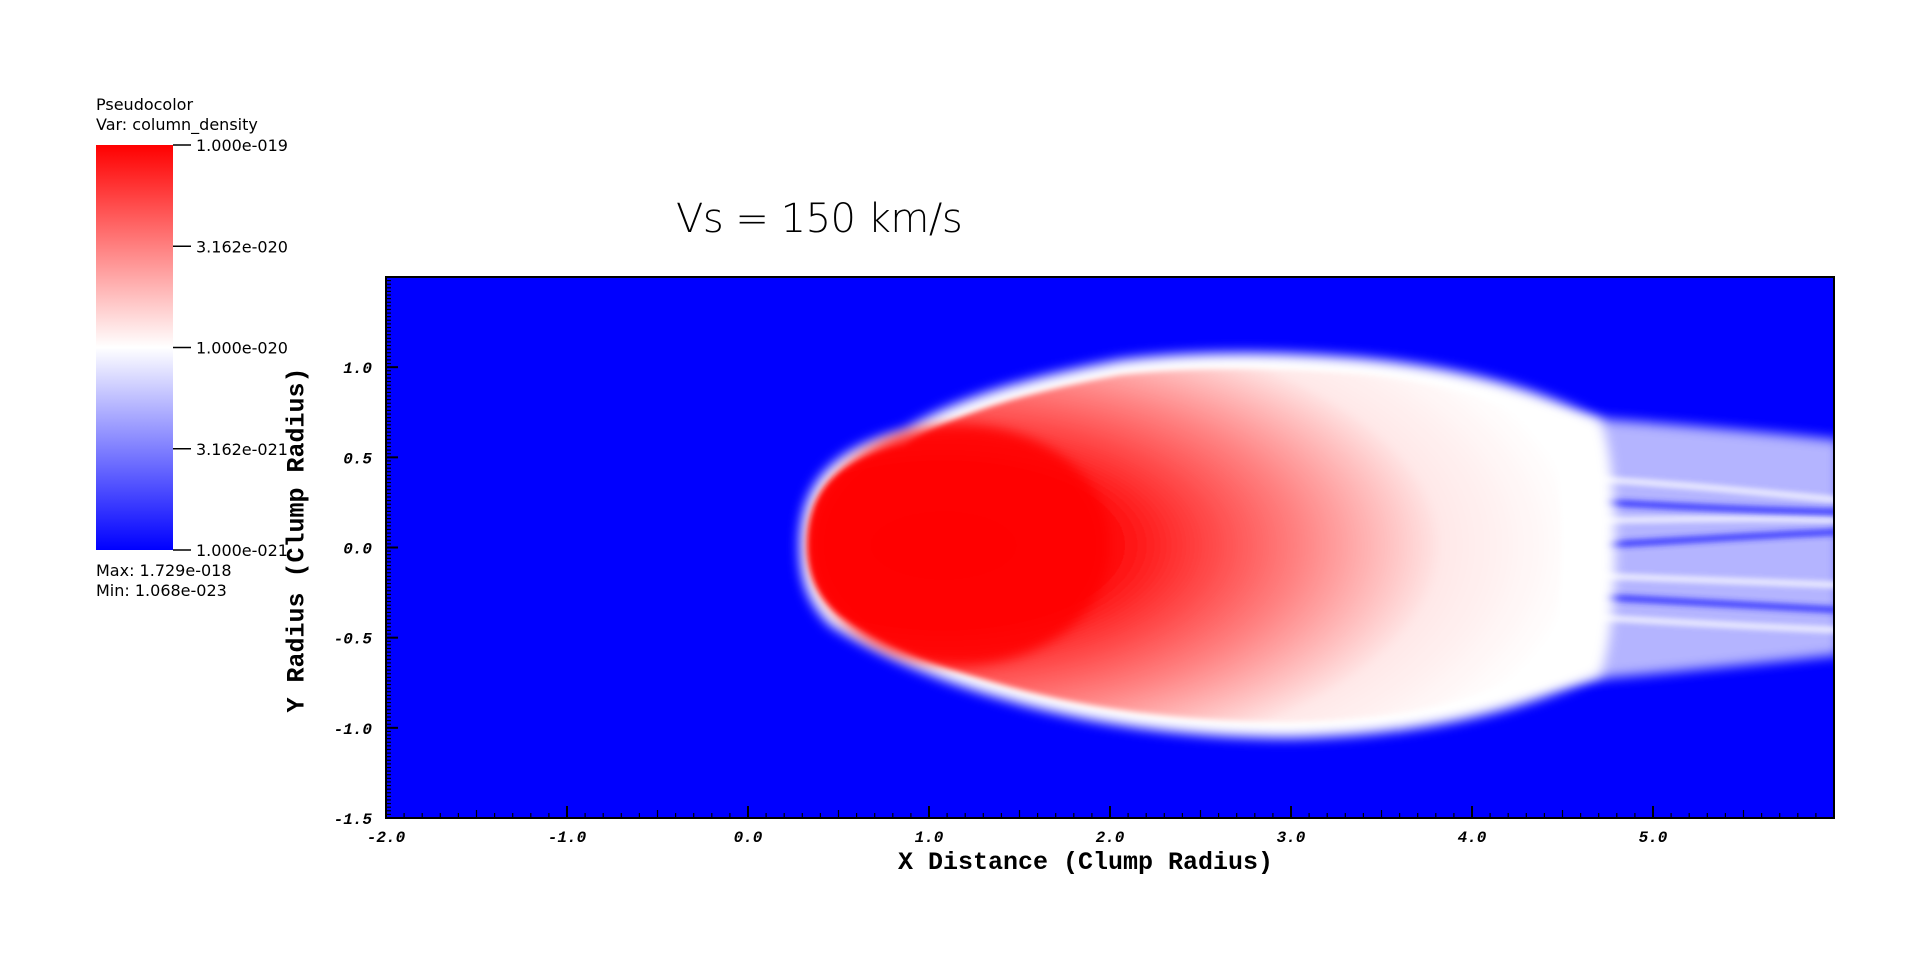 The image size is (1920, 958). Describe the element at coordinates (386, 838) in the screenshot. I see `x-tick-label: -2.0` at that location.